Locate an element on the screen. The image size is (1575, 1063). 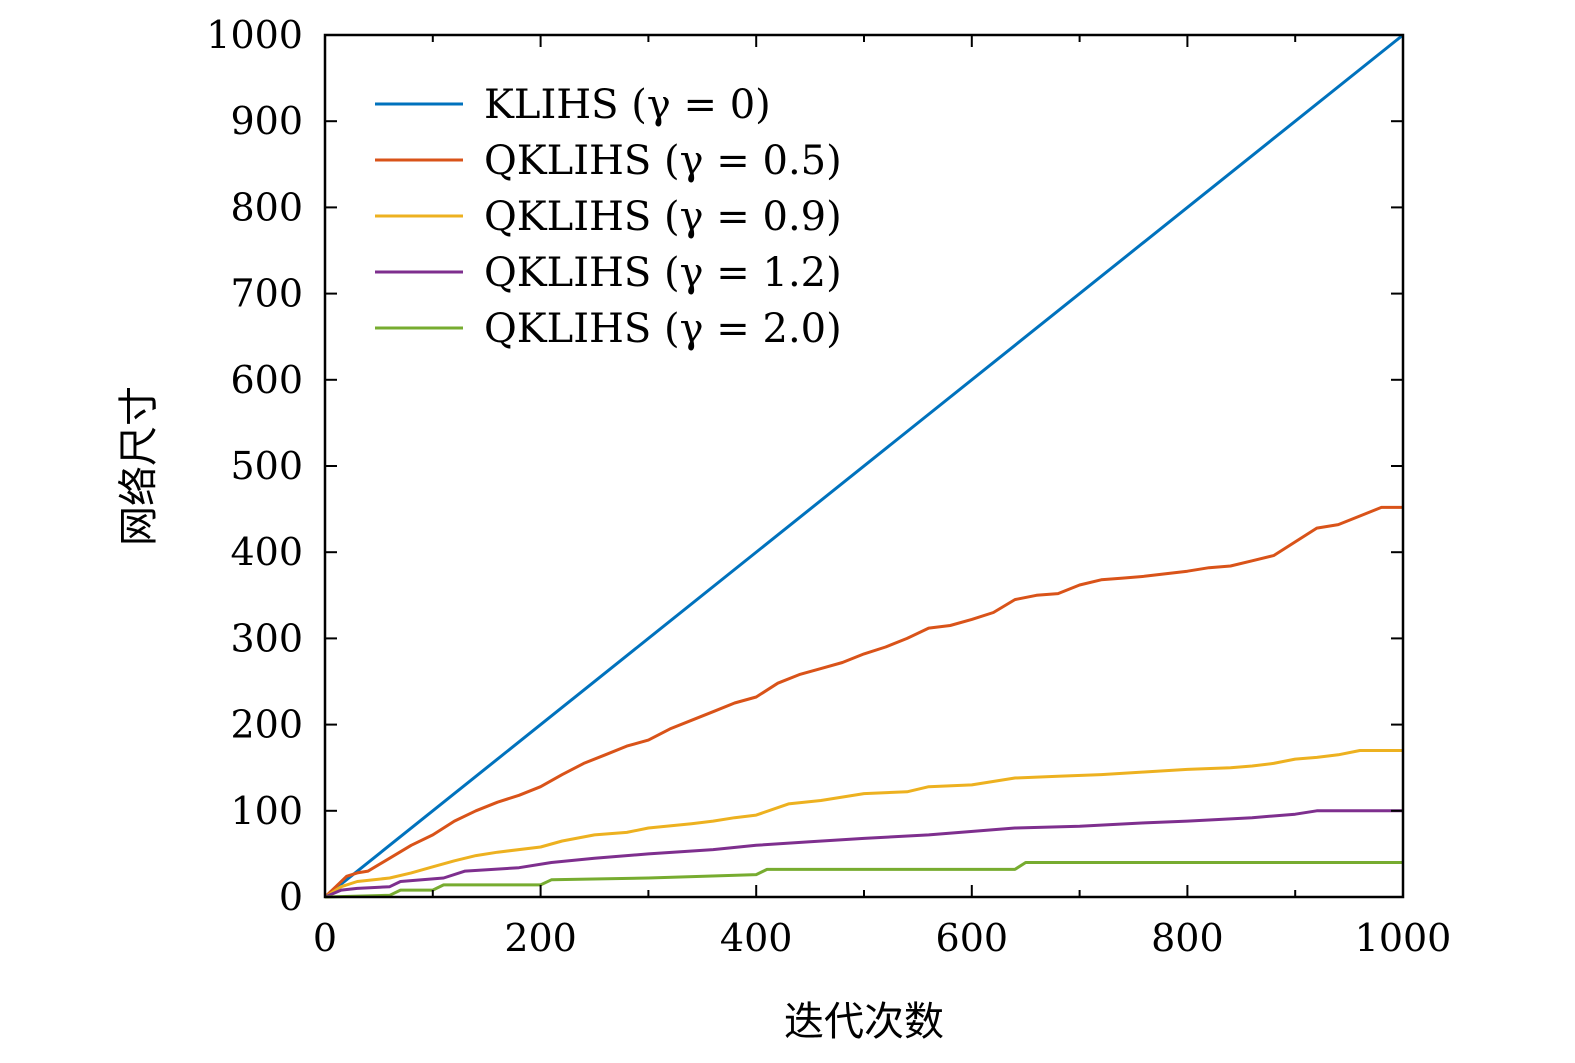
y-axis-title: 网络尺寸 is located at coordinates (139, 466).